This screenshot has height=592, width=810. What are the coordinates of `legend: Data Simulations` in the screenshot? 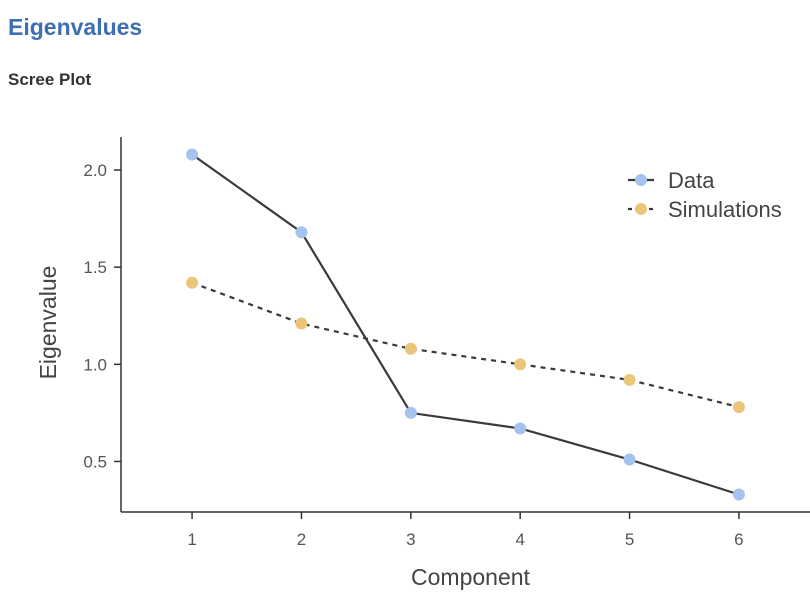 It's located at (705, 195).